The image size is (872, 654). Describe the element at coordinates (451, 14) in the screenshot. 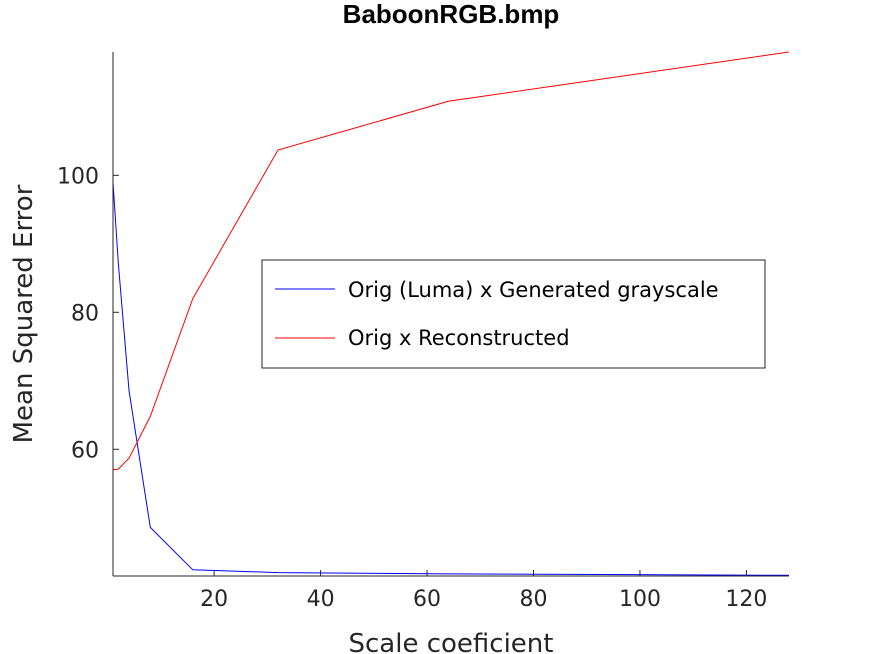

I see `chart-title: BaboonRGB.bmp` at that location.